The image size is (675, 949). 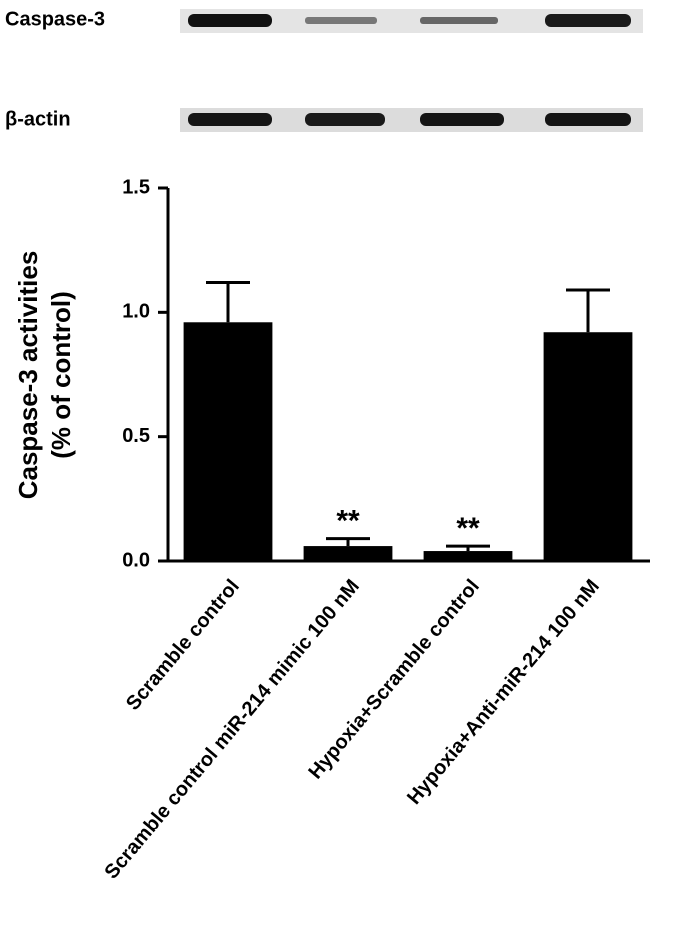 I want to click on x-tick-label: Scramble control miR-214 mimic 100 nM, so click(x=232, y=729).